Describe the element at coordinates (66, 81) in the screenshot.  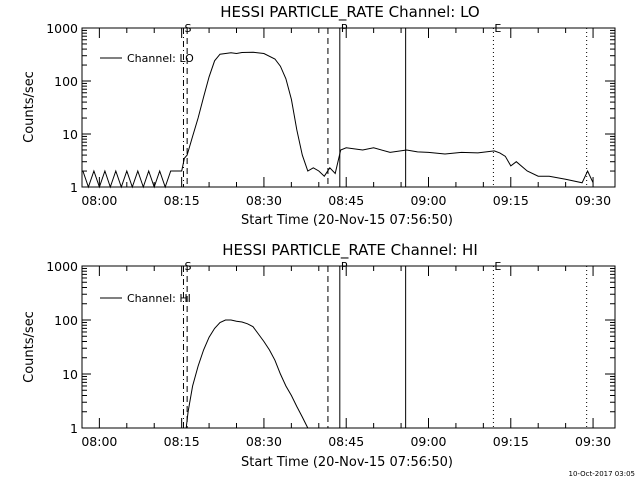
I see `lo-ytick-label: 100` at that location.